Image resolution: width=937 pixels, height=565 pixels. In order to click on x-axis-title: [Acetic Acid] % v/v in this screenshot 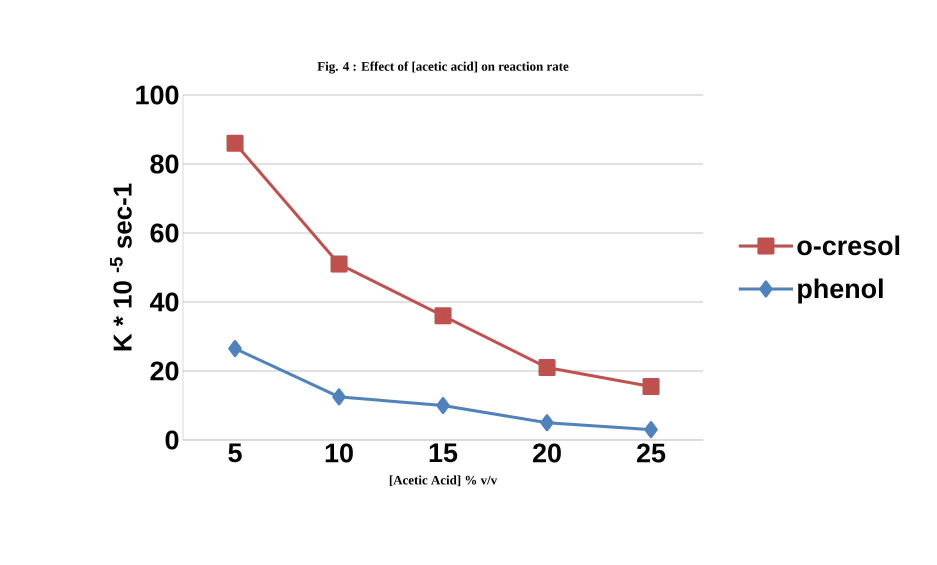, I will do `click(444, 480)`.